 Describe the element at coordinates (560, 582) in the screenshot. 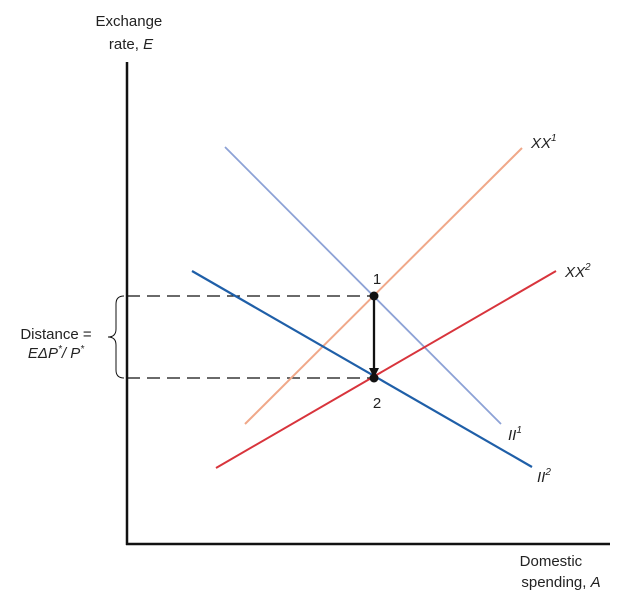

I see `x-axis-label-line2: spending, A` at that location.